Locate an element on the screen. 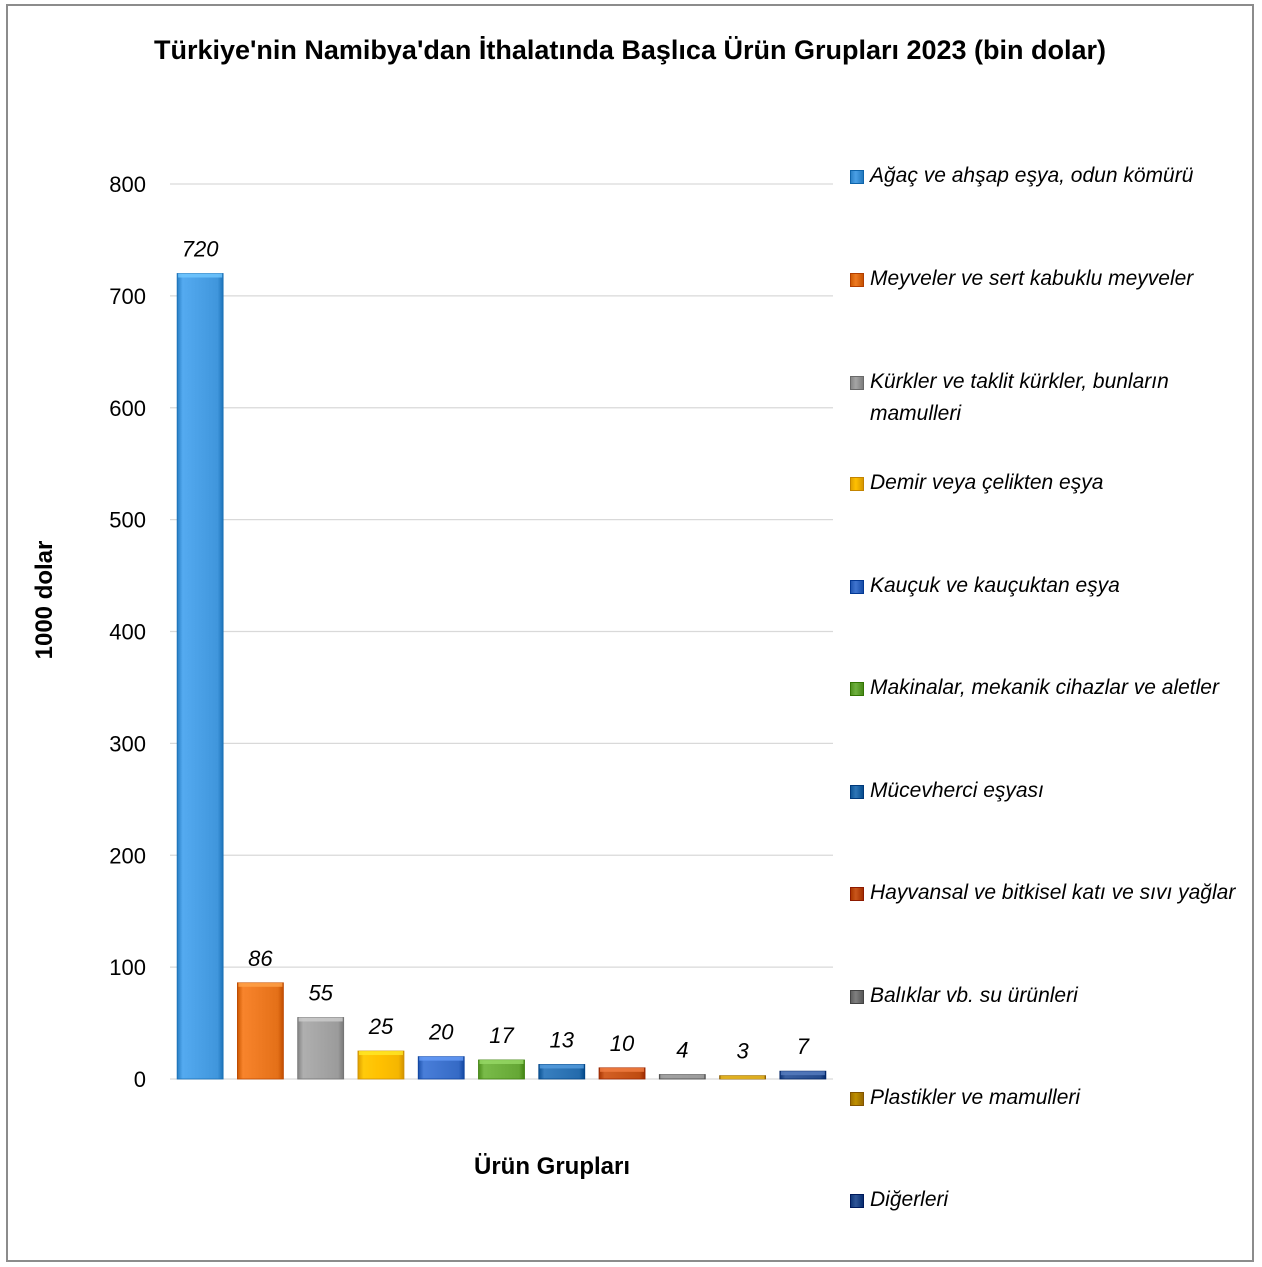 The height and width of the screenshot is (1267, 1262). y-tick-label: 100 is located at coordinates (127, 967).